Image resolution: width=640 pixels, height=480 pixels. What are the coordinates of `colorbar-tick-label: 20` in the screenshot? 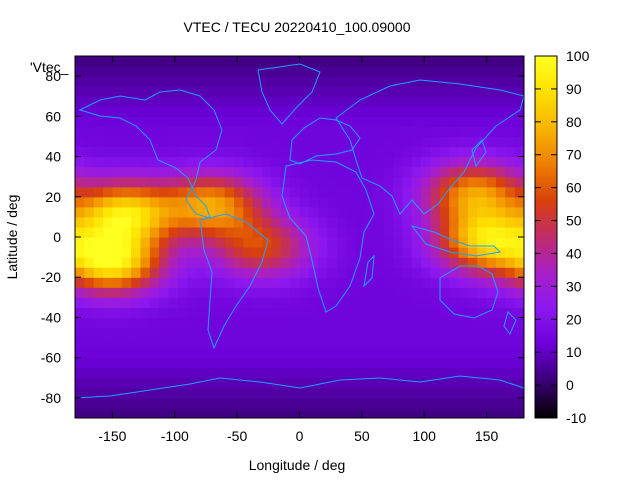 It's located at (574, 319).